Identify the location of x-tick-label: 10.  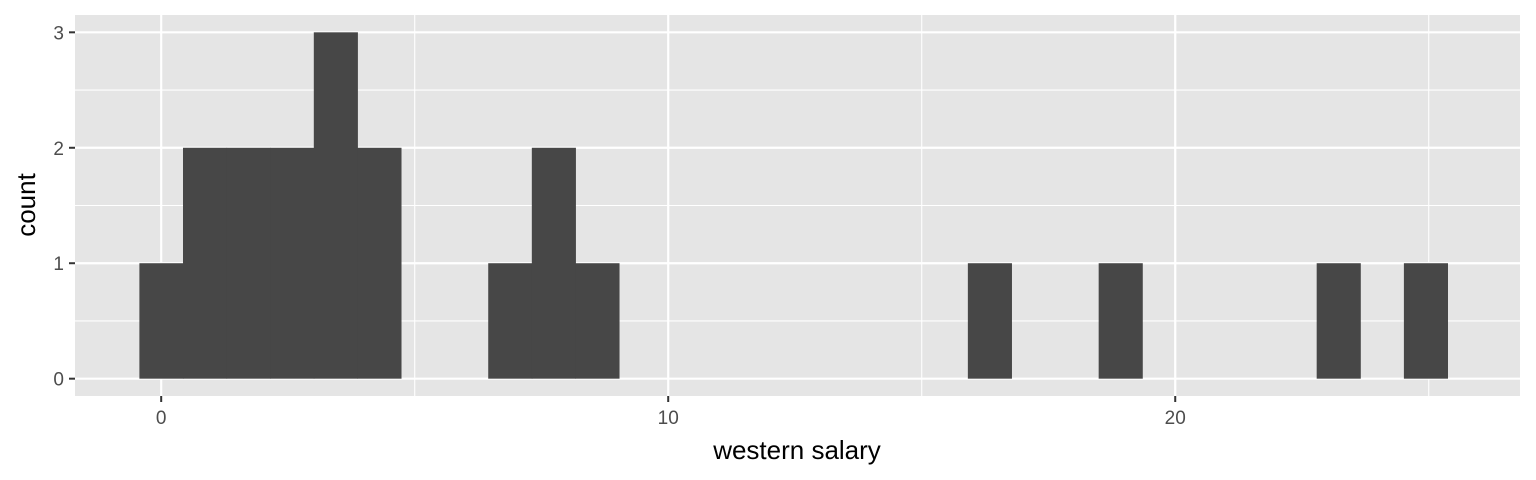
(668, 418).